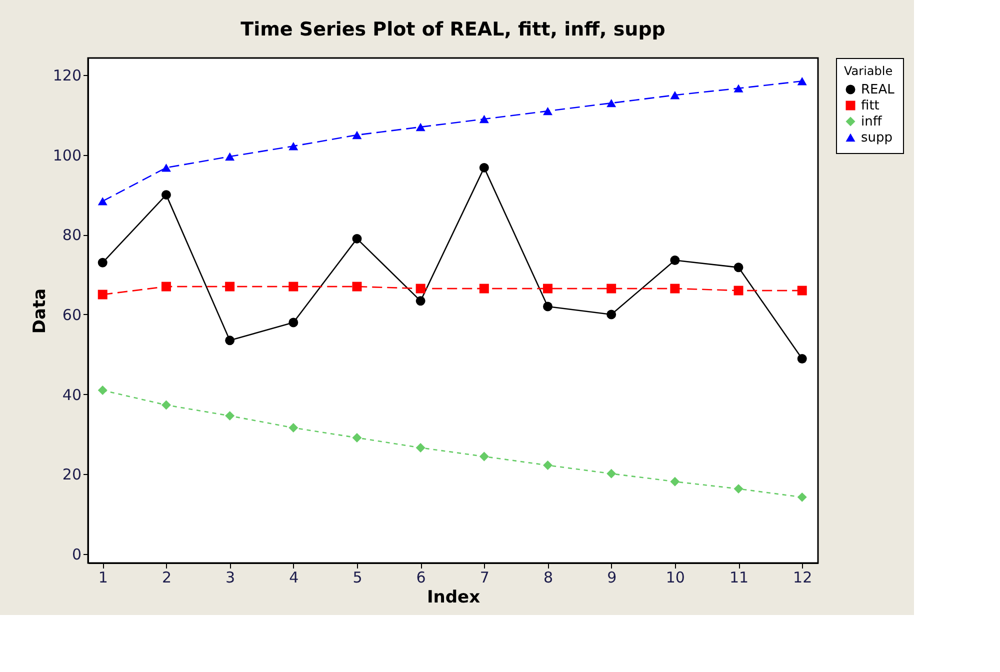  What do you see at coordinates (878, 90) in the screenshot?
I see `legend-label: REAL` at bounding box center [878, 90].